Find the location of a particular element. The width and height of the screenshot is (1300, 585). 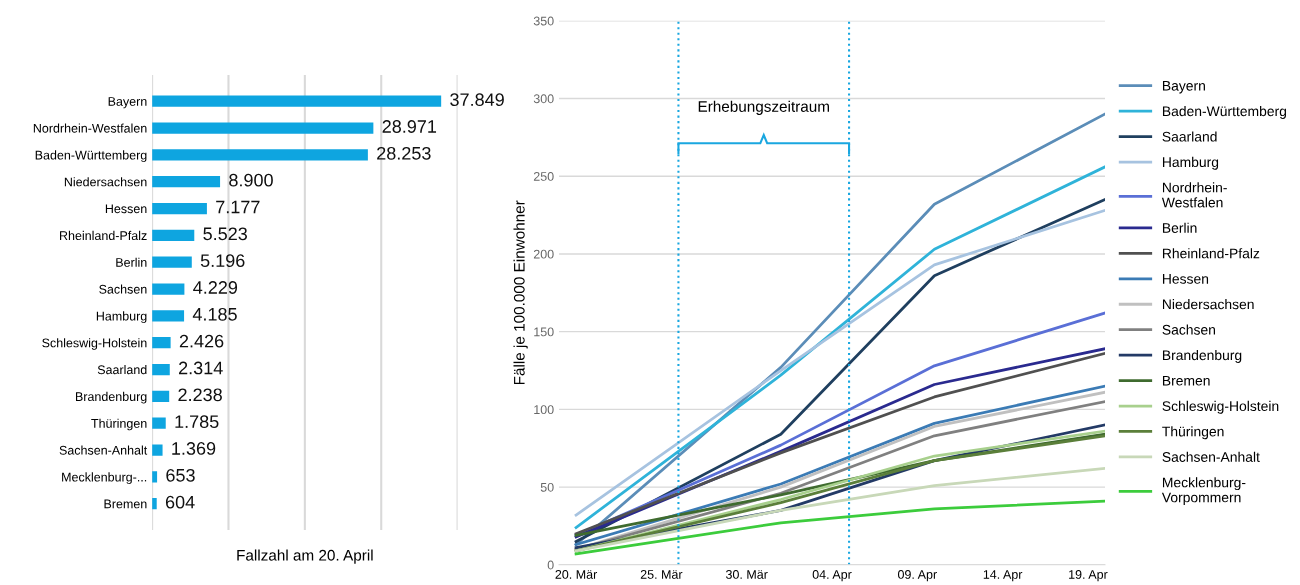

legend-label: Rheinland-Pfalz is located at coordinates (1211, 253).